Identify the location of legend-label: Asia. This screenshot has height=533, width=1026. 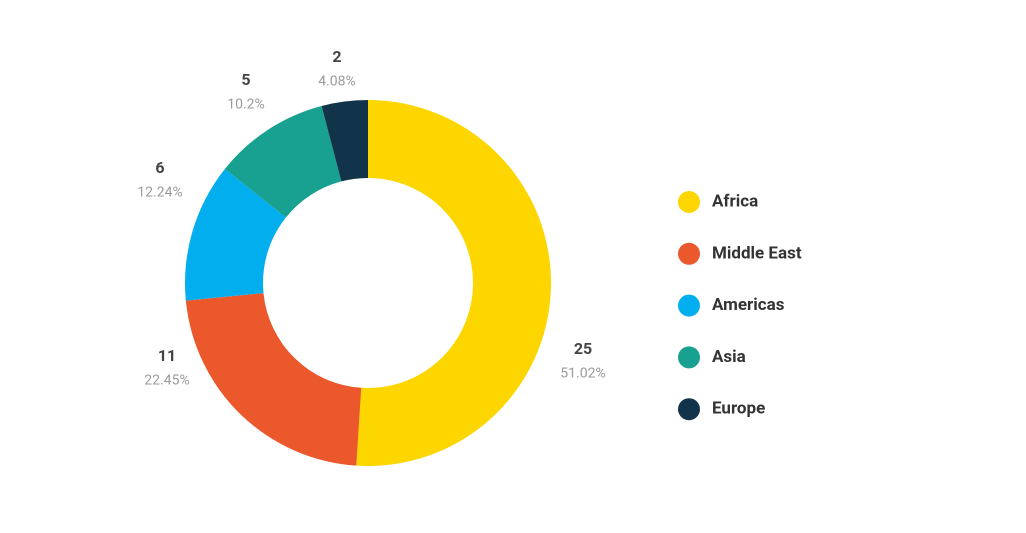
(729, 357).